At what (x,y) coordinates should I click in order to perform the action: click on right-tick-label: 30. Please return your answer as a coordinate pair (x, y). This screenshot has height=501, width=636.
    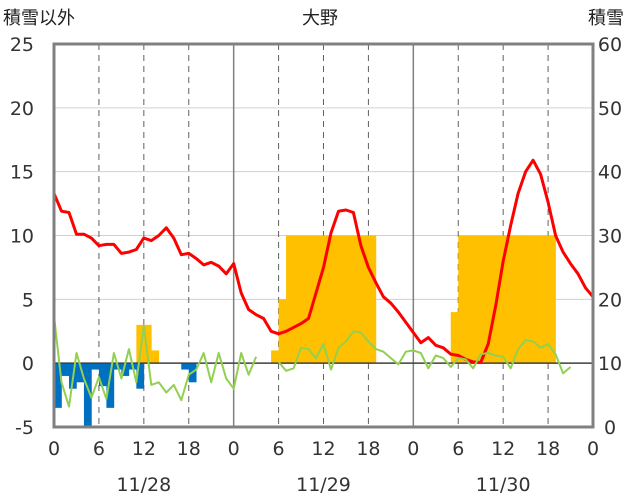
    Looking at the image, I should click on (610, 237).